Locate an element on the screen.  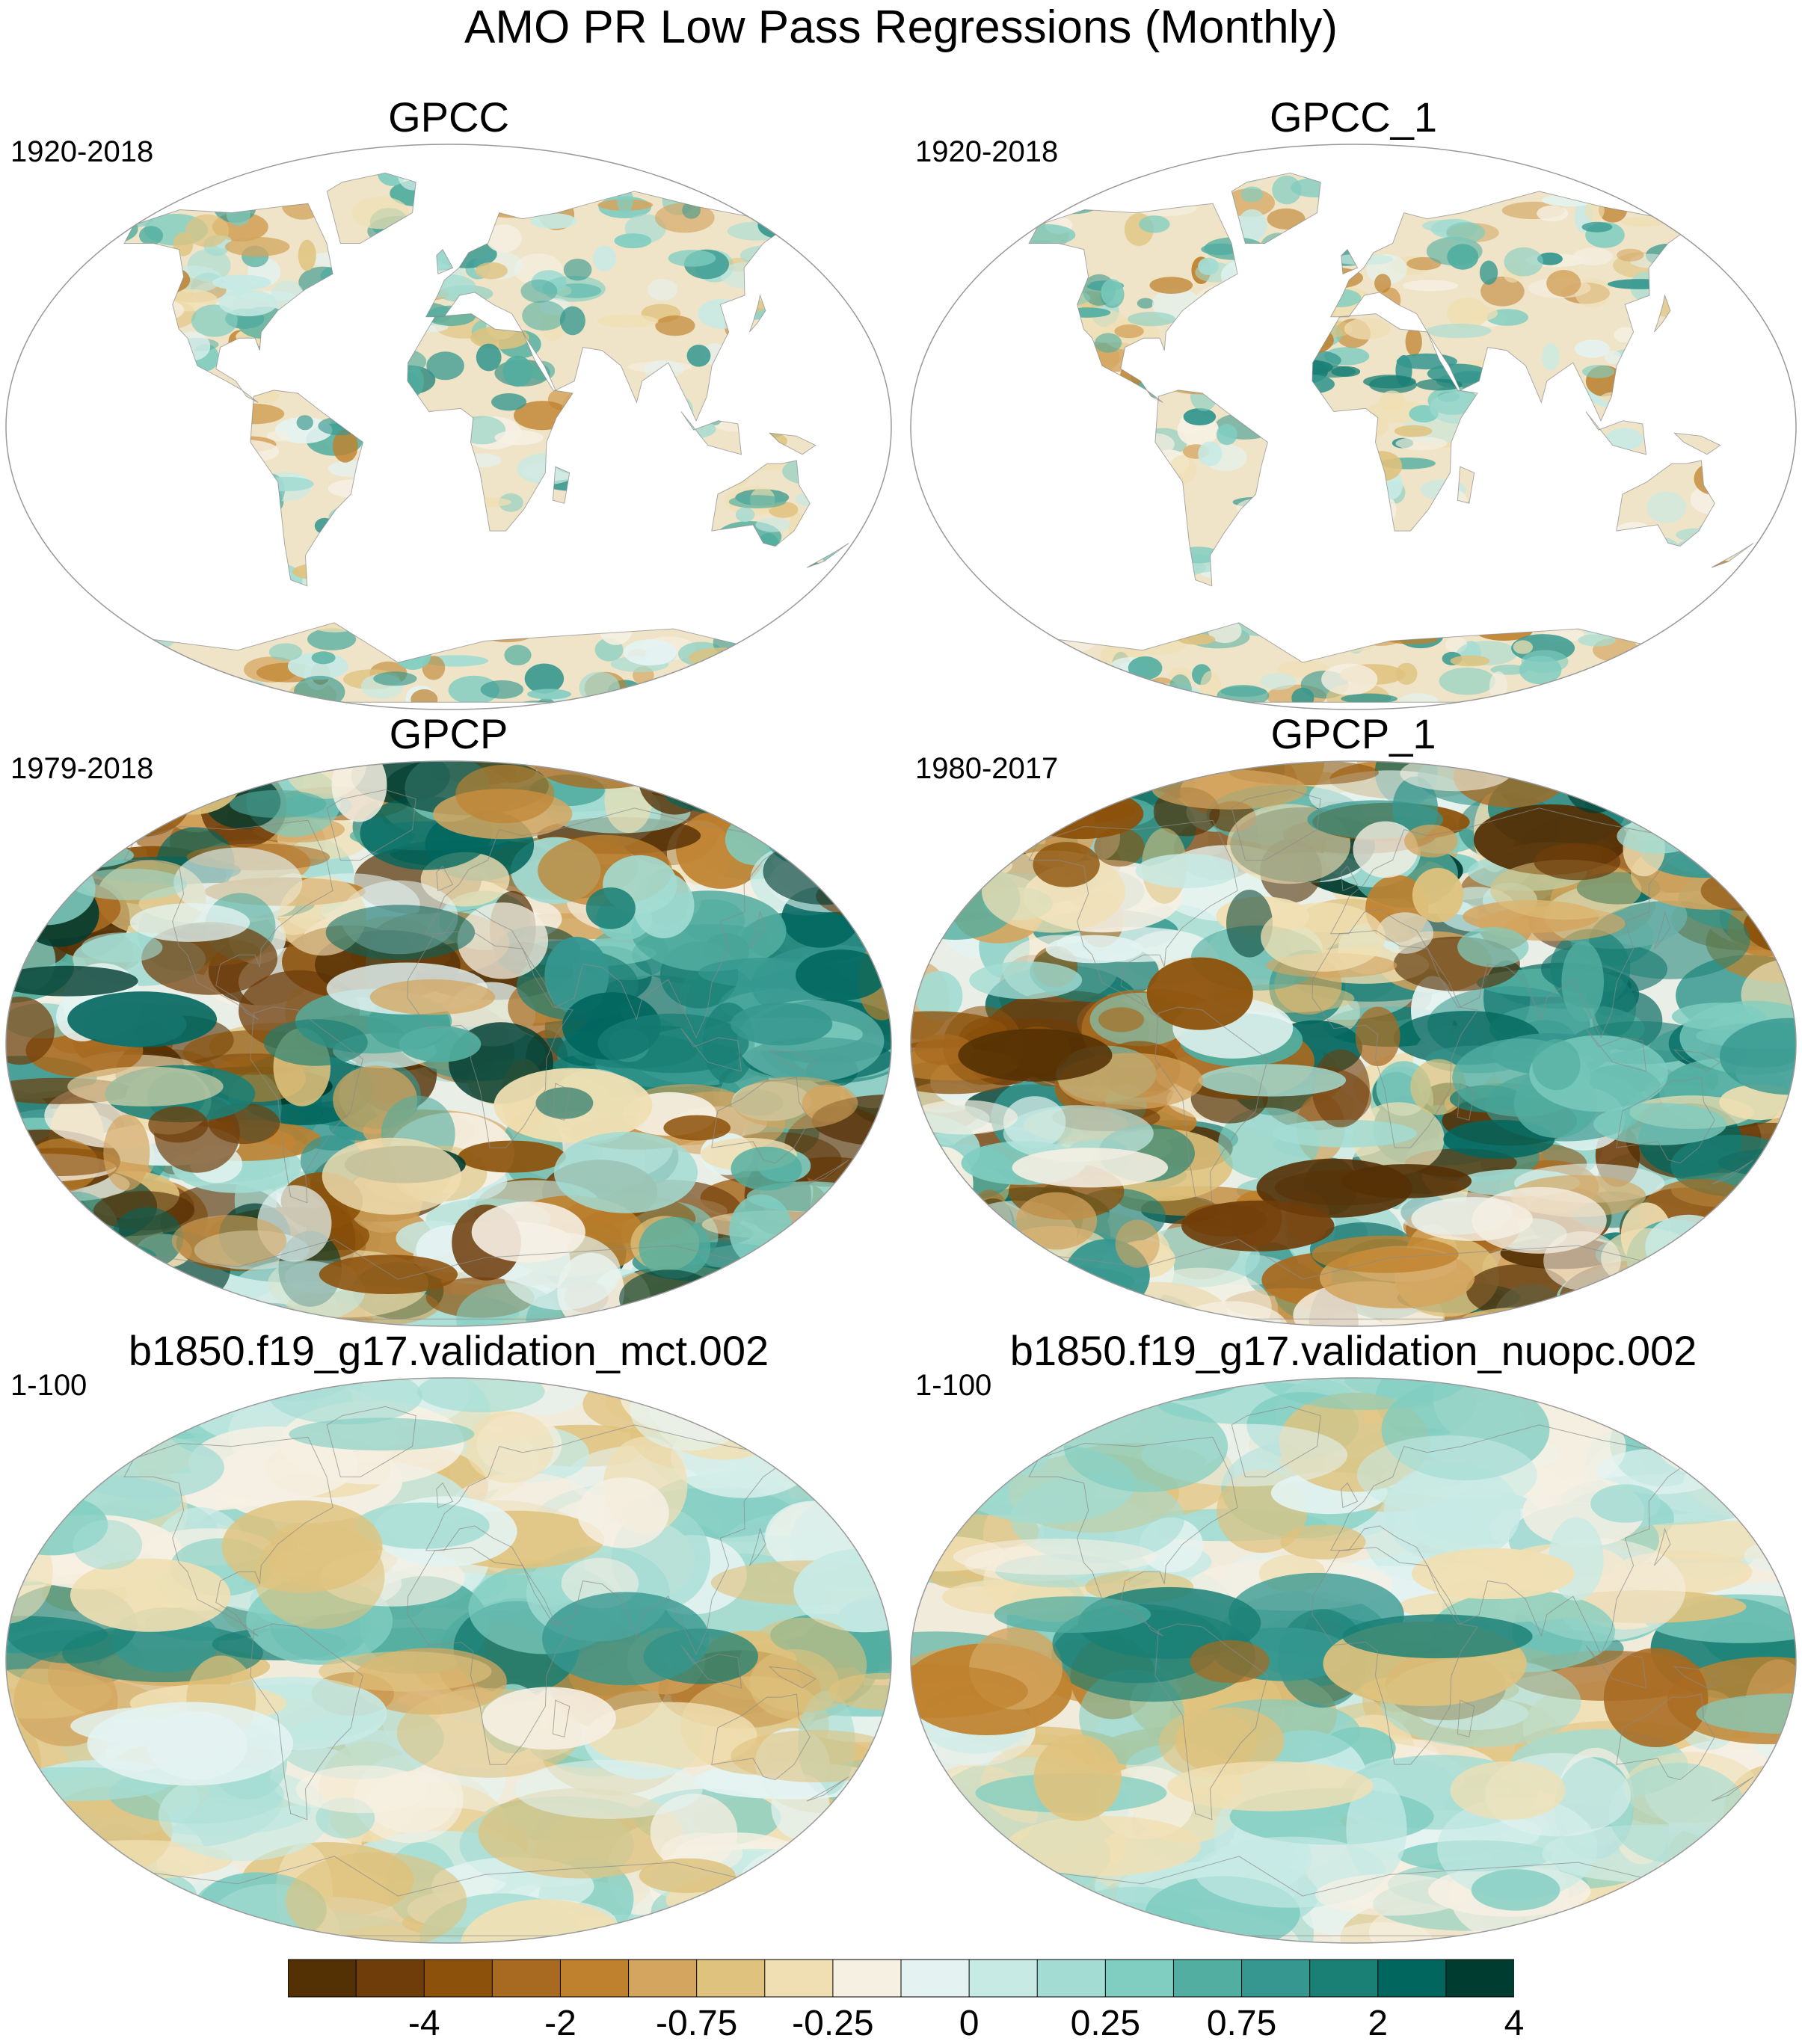
figure-title: AMO PR Low Pass Regressions (Monthly) is located at coordinates (901, 27).